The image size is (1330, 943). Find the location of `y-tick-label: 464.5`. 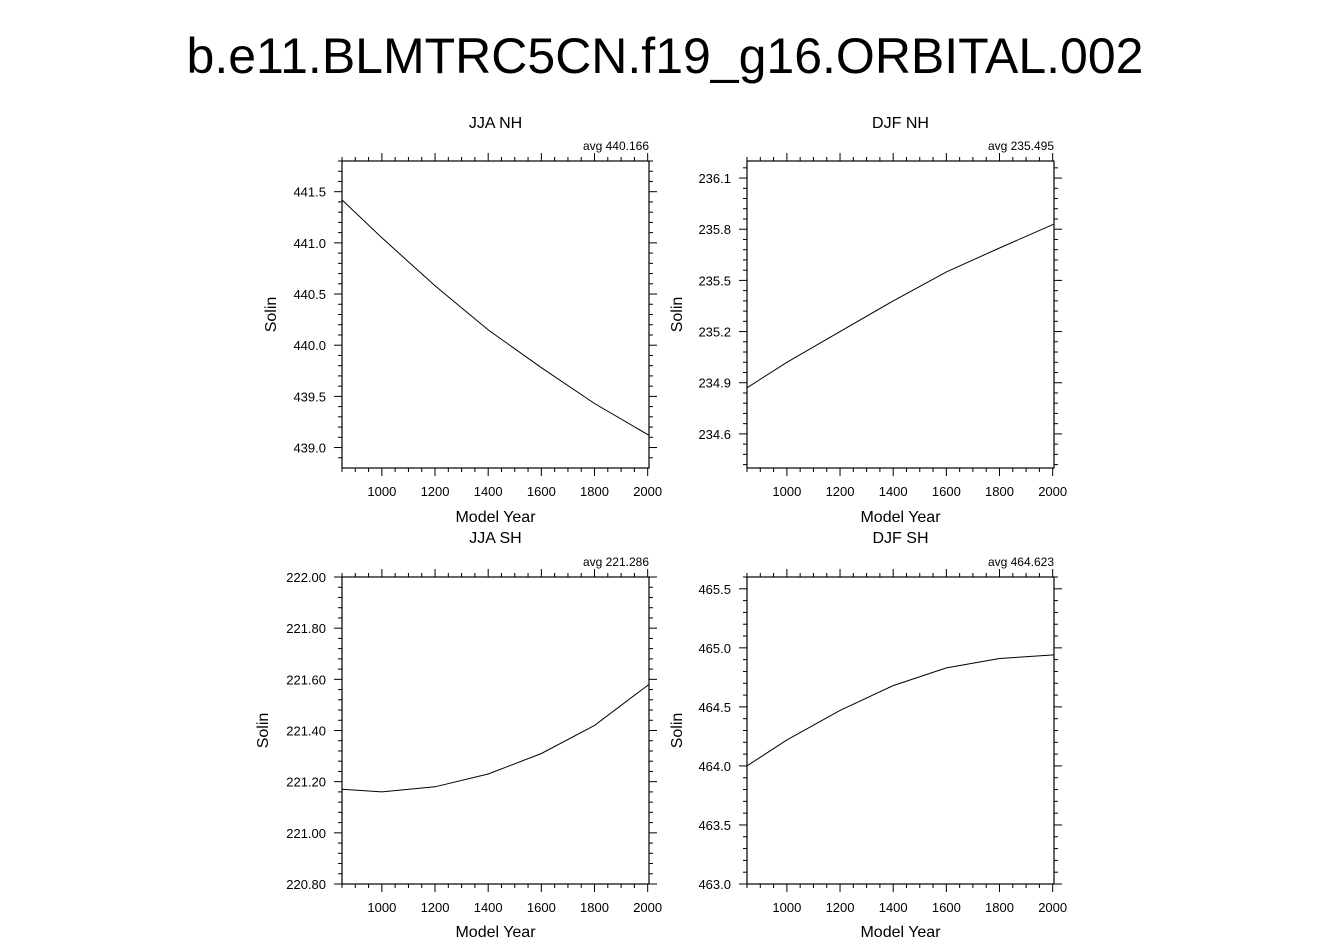

y-tick-label: 464.5 is located at coordinates (714, 707).